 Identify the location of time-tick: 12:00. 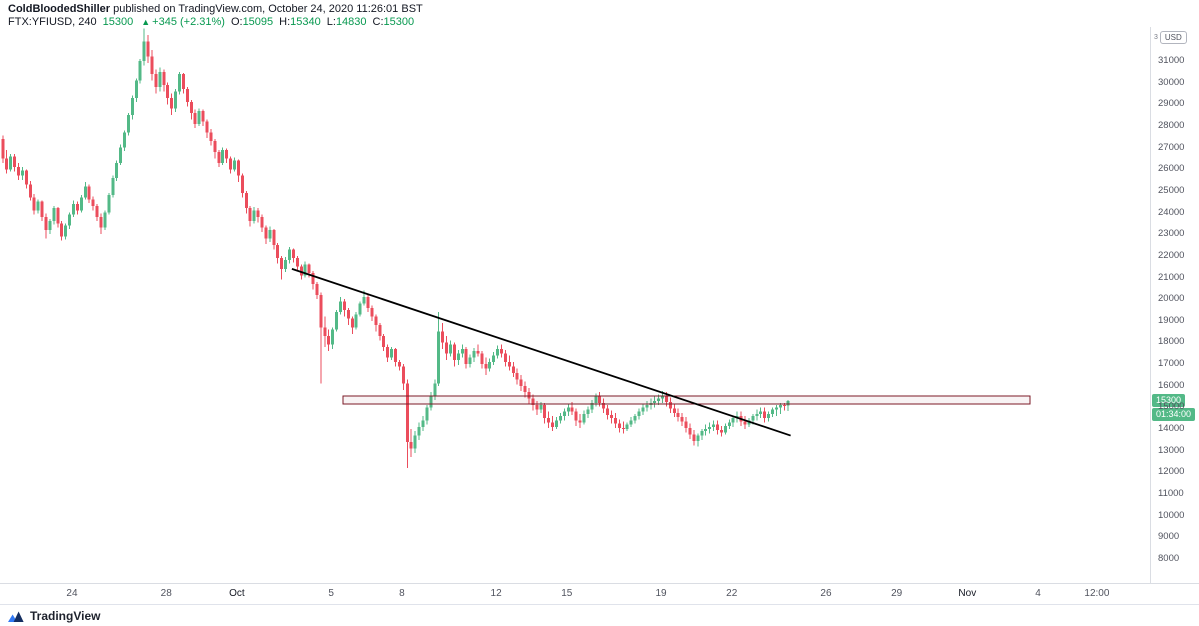
(1097, 593).